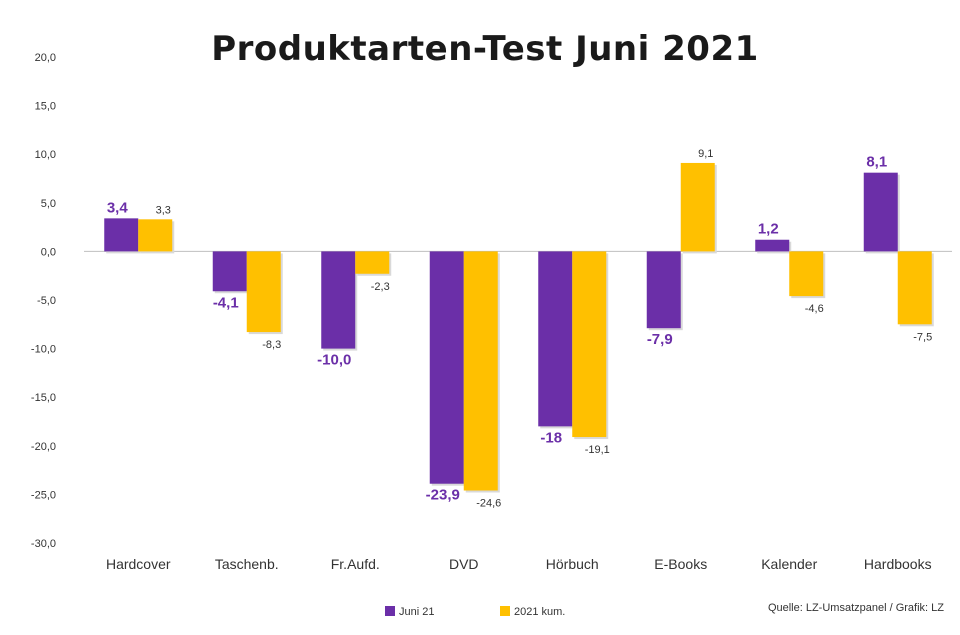  Describe the element at coordinates (46, 301) in the screenshot. I see `y-tick-label: -5,0` at that location.